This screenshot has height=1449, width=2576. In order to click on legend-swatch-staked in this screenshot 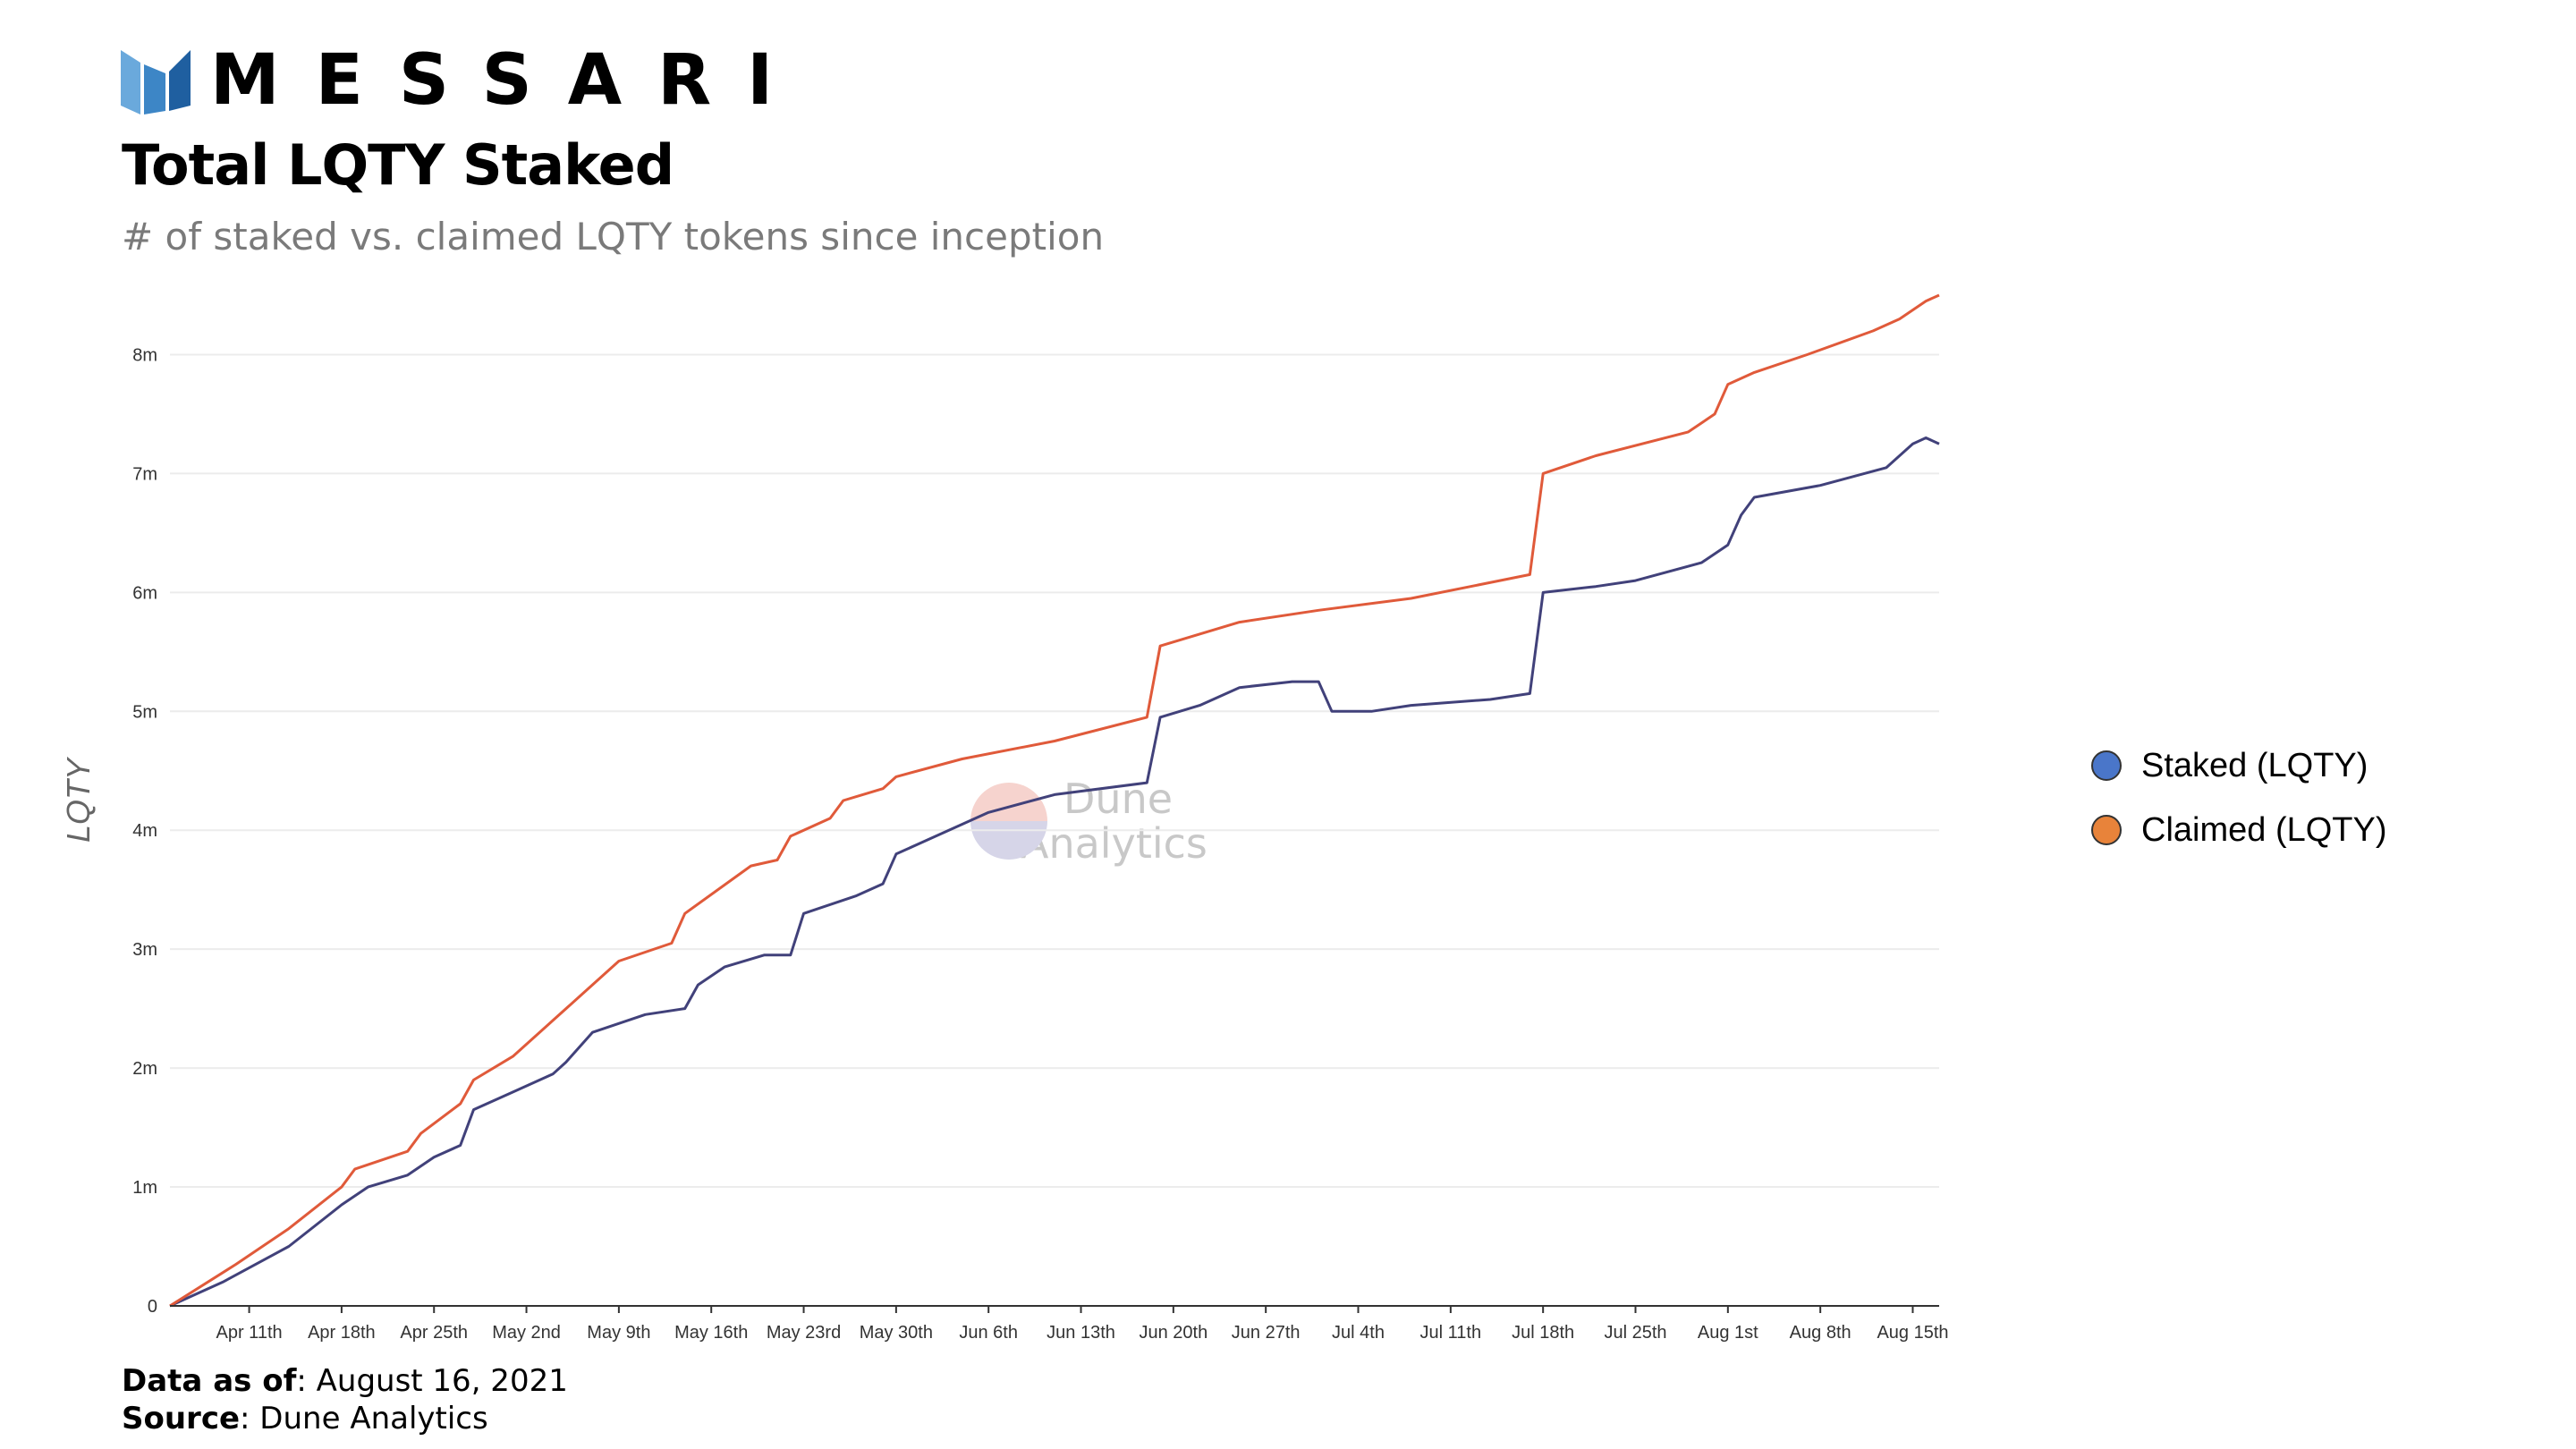, I will do `click(2106, 765)`.